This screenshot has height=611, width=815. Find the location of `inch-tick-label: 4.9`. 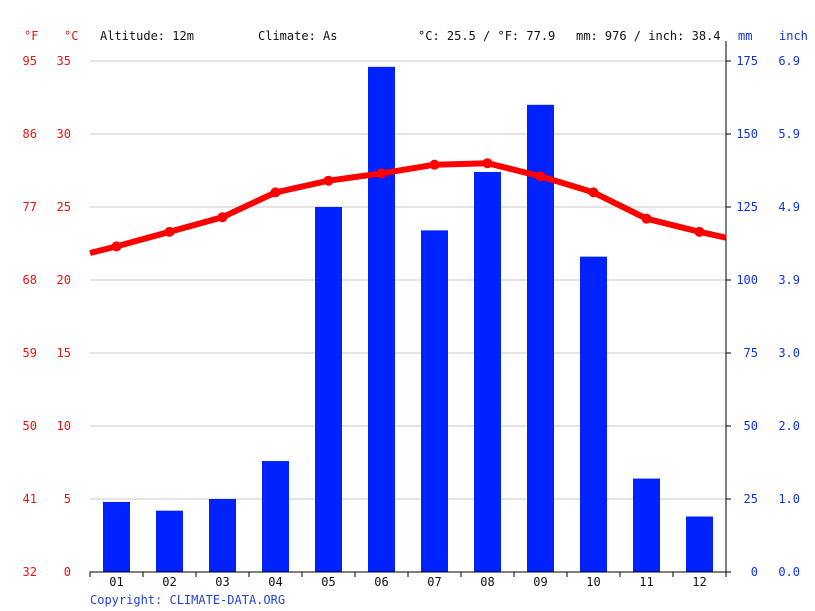

inch-tick-label: 4.9 is located at coordinates (789, 207).